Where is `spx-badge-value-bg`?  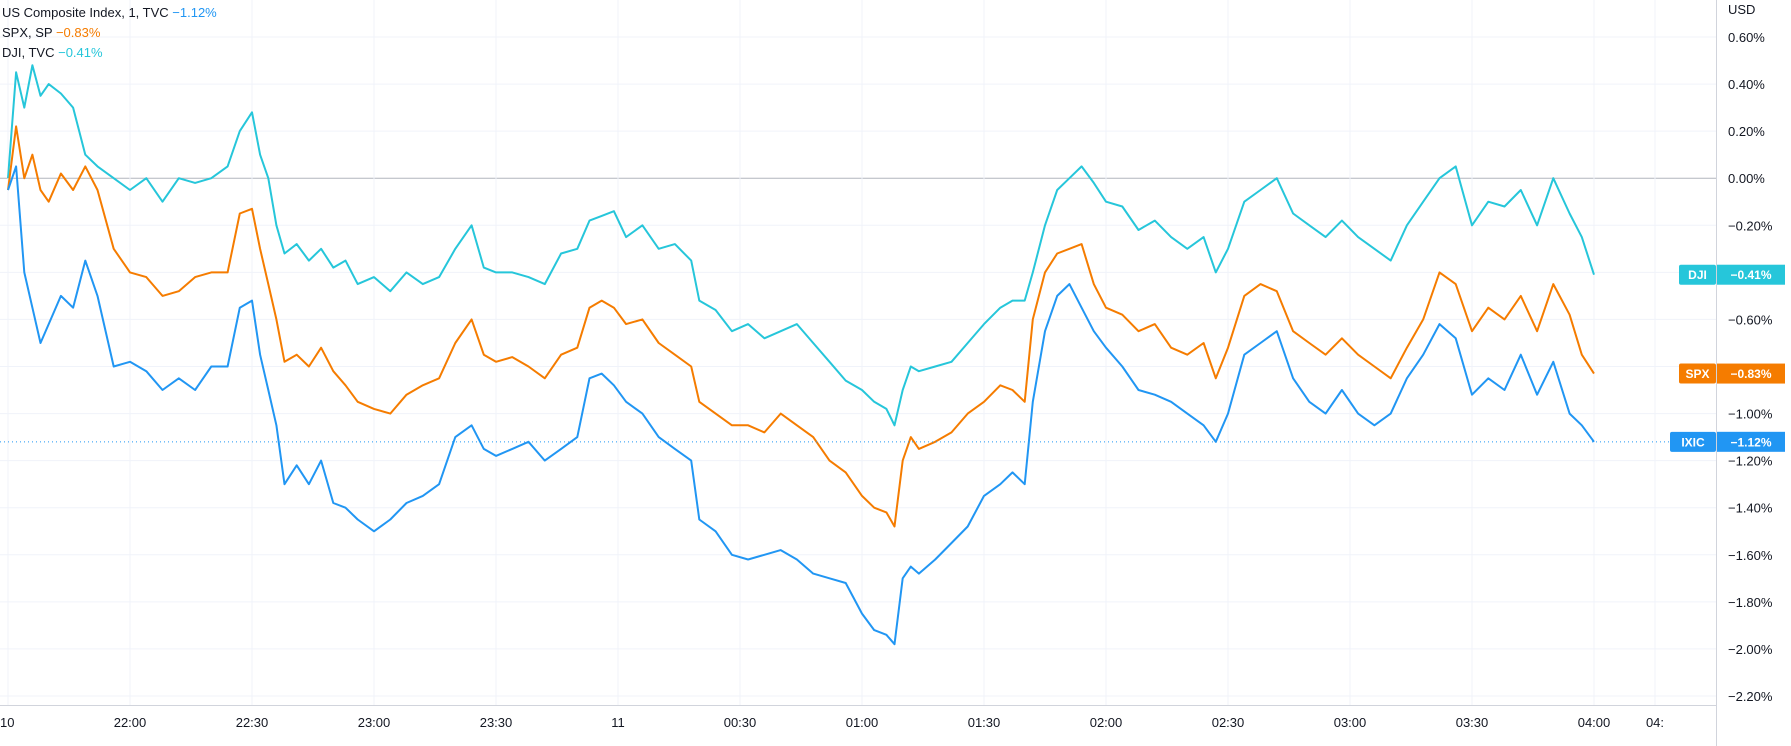 spx-badge-value-bg is located at coordinates (1751, 373).